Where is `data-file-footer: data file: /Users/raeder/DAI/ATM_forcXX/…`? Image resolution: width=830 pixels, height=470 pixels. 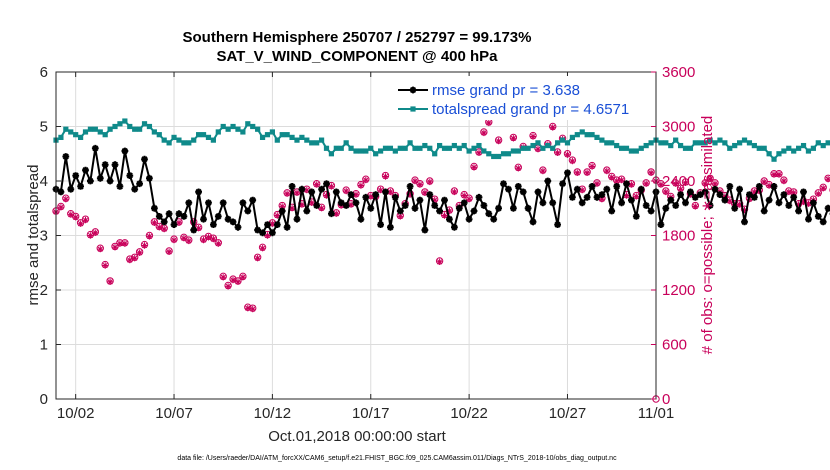
data-file-footer: data file: /Users/raeder/DAI/ATM_forcXX/… is located at coordinates (397, 458).